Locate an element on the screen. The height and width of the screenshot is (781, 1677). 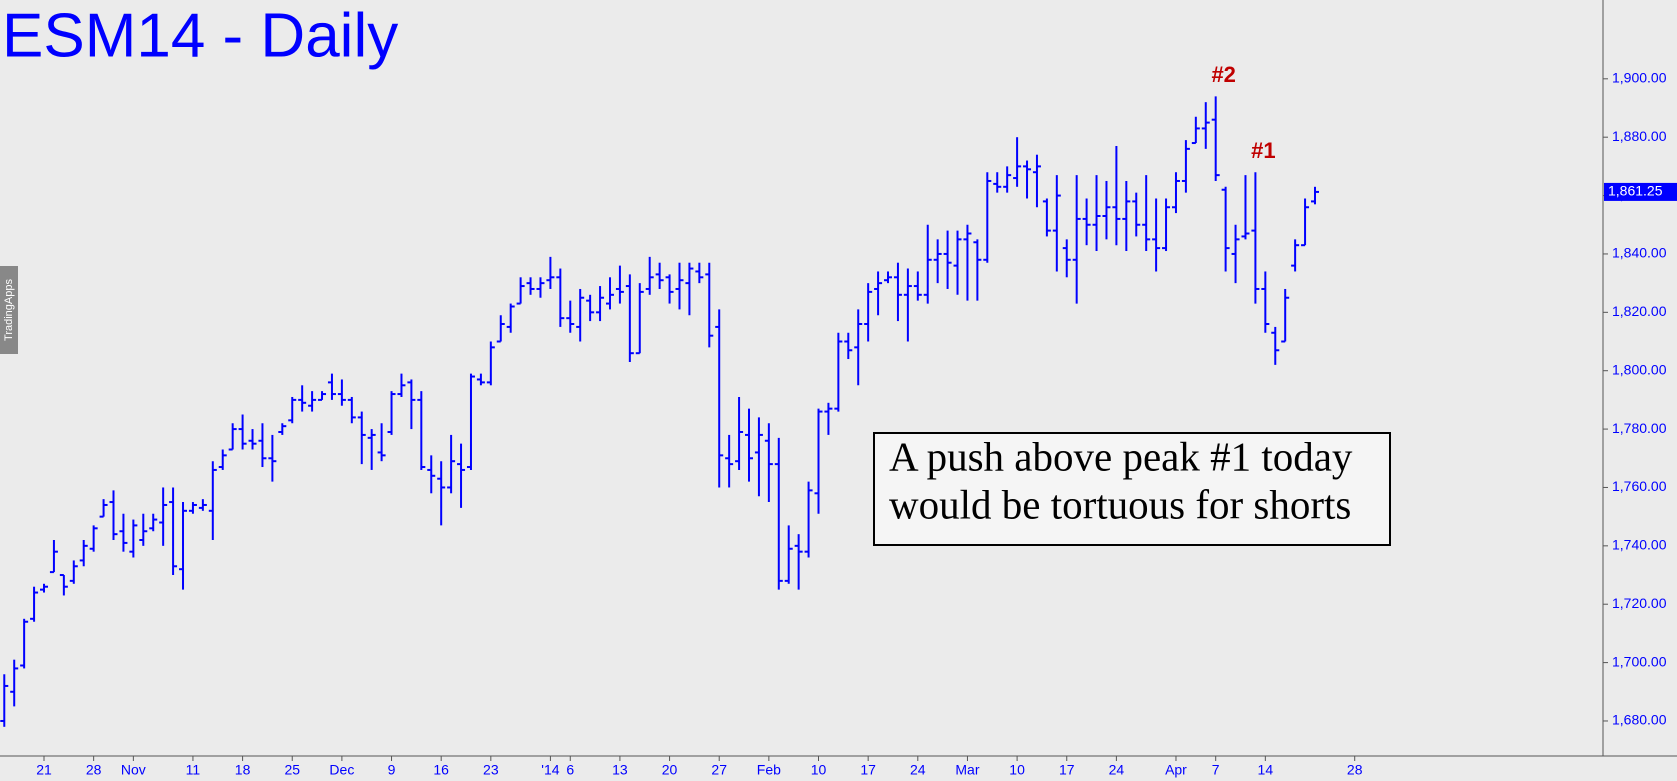
y-tick-label: 1,740.00 is located at coordinates (1639, 545).